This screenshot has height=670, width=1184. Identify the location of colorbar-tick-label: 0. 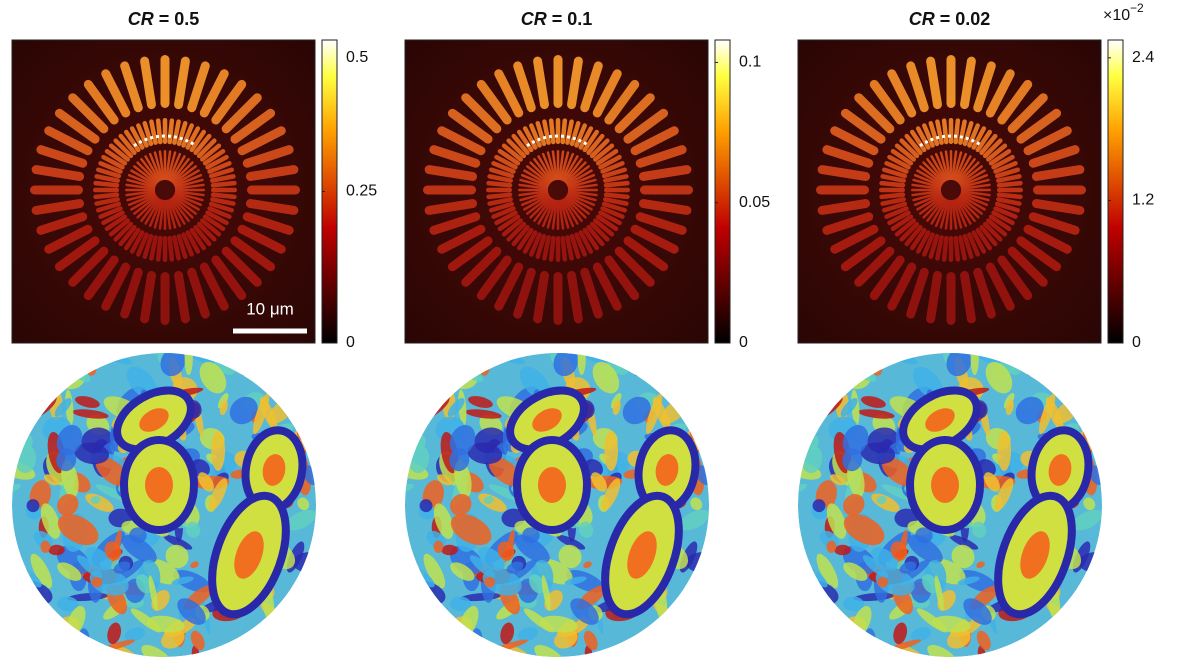
(350, 342).